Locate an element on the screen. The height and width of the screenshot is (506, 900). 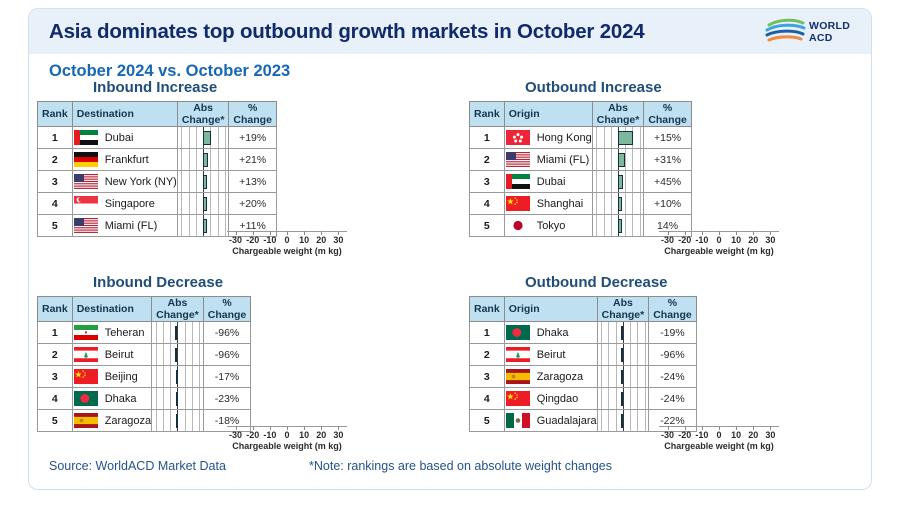
location-label: Qingdao is located at coordinates (557, 398).